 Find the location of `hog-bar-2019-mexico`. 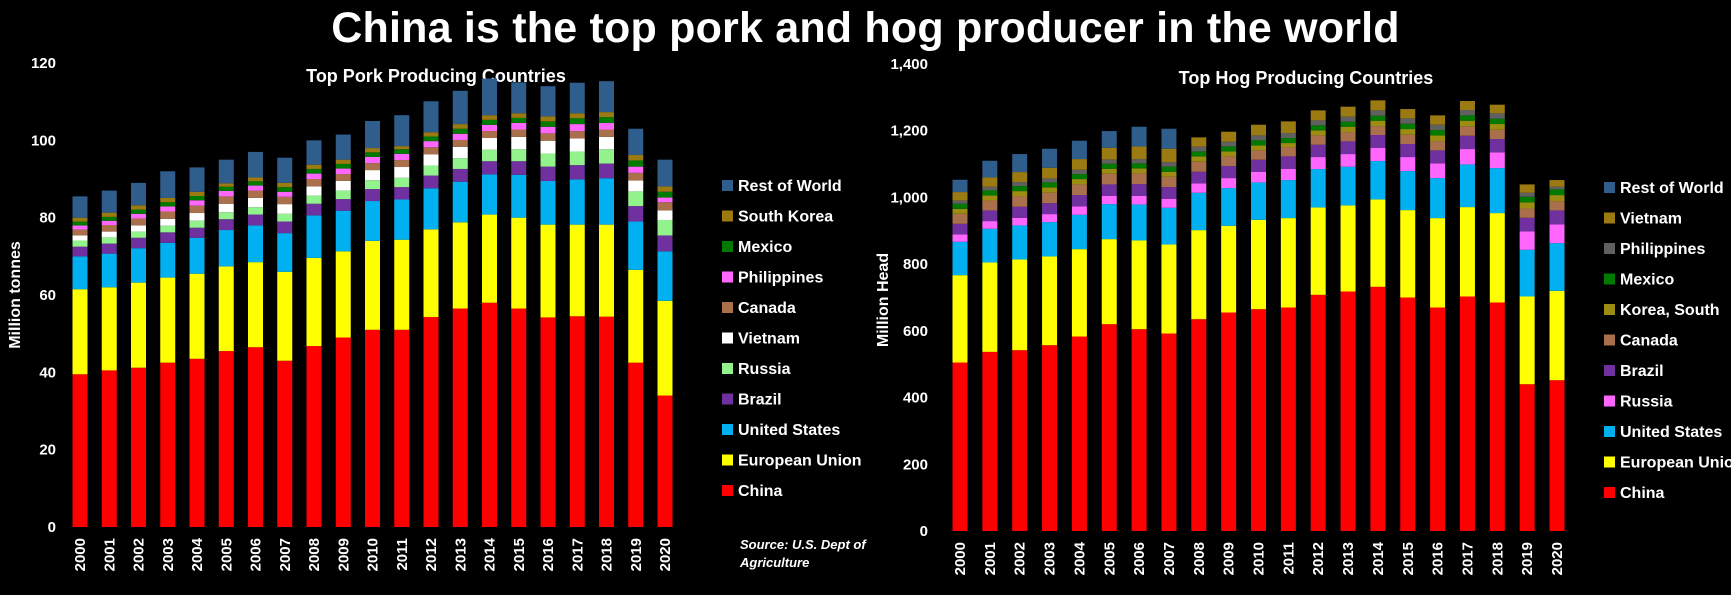

hog-bar-2019-mexico is located at coordinates (1527, 199).